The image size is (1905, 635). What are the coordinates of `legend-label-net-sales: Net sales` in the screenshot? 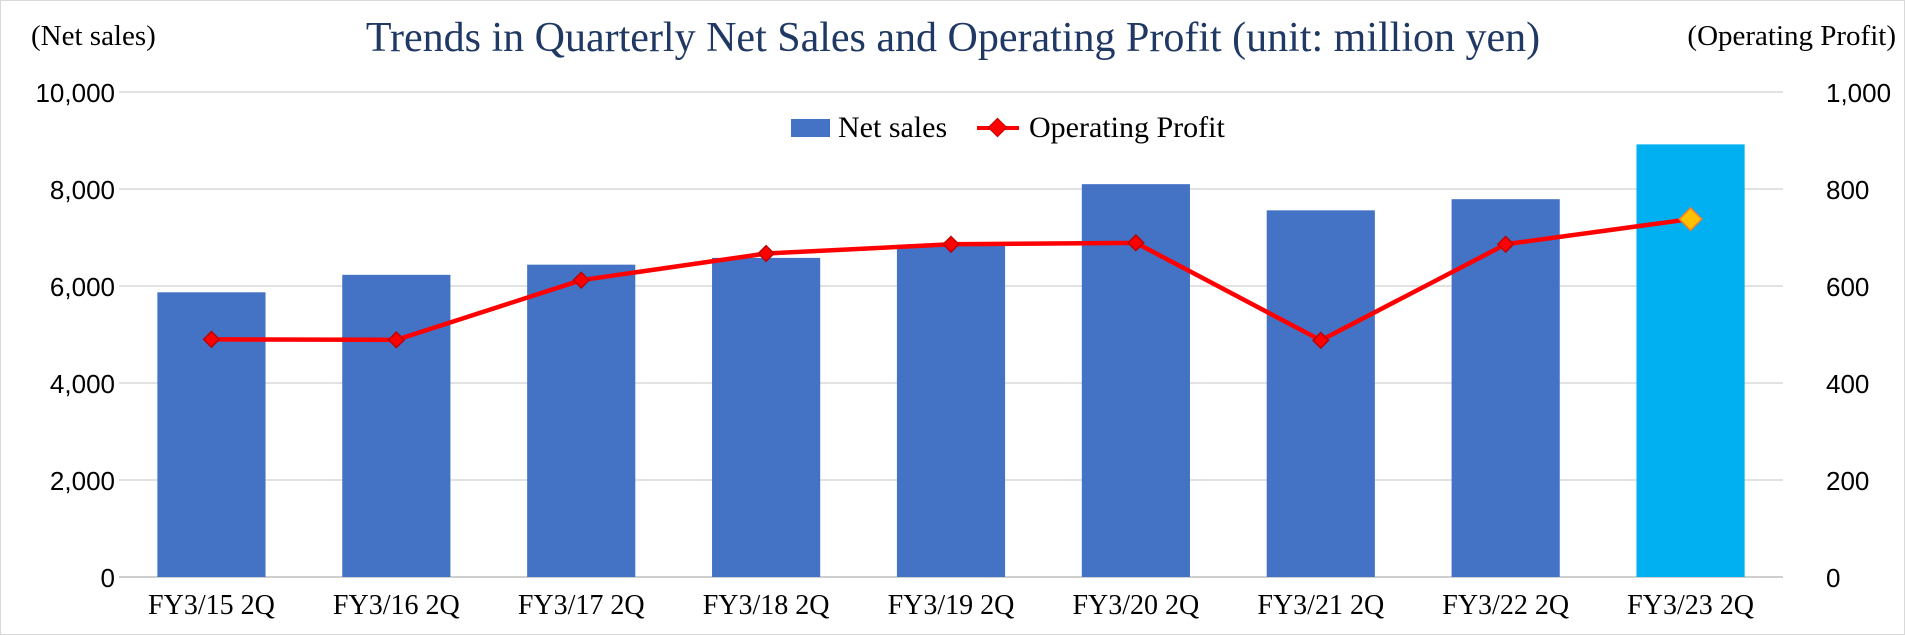 It's located at (892, 127).